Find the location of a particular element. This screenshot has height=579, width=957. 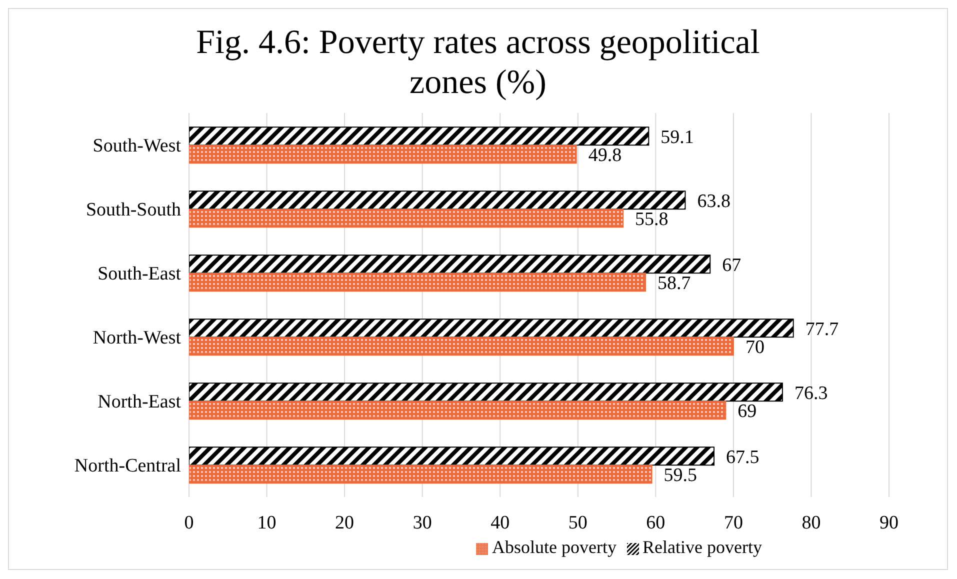

x-tick-label: 0 is located at coordinates (189, 523).